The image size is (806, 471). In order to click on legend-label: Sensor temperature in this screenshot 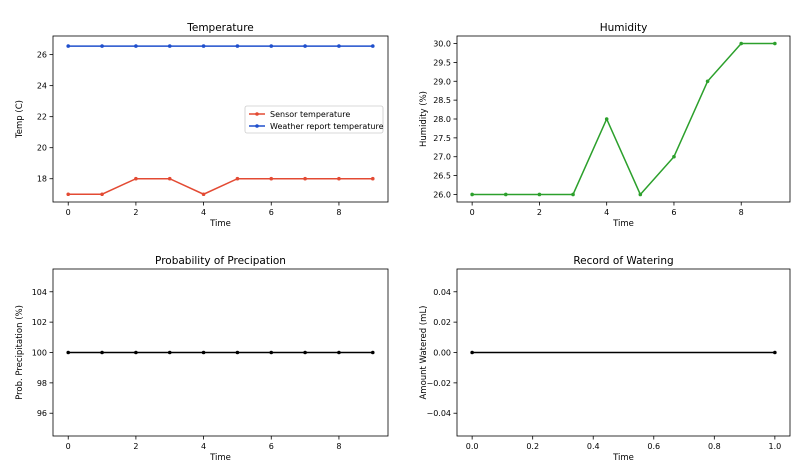, I will do `click(310, 114)`.